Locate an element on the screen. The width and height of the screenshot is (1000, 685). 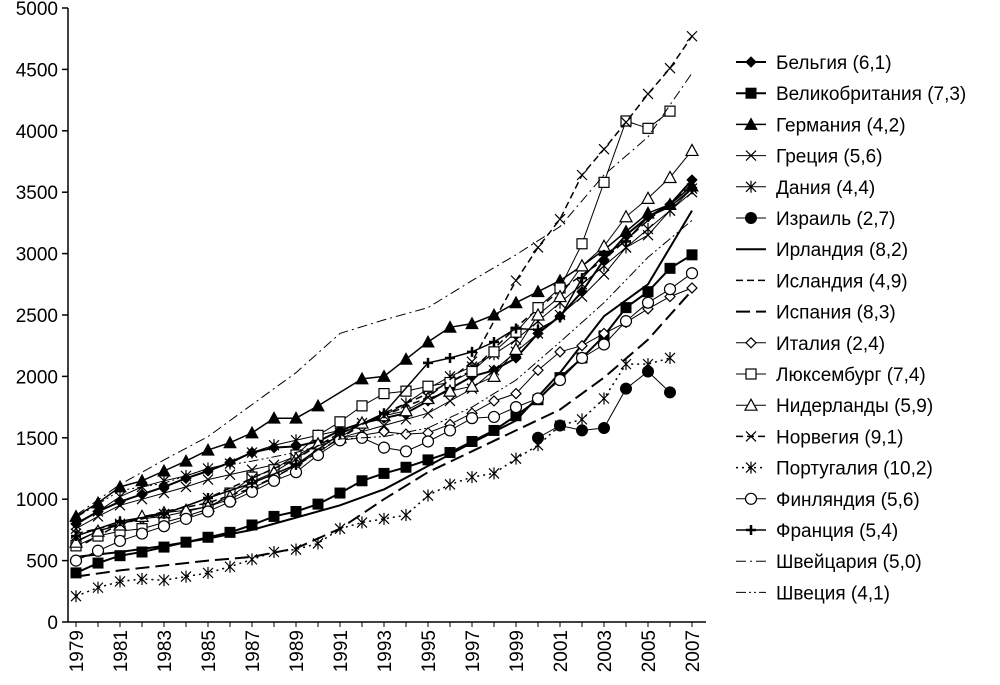
x-tick-label: 1993 is located at coordinates (385, 651).